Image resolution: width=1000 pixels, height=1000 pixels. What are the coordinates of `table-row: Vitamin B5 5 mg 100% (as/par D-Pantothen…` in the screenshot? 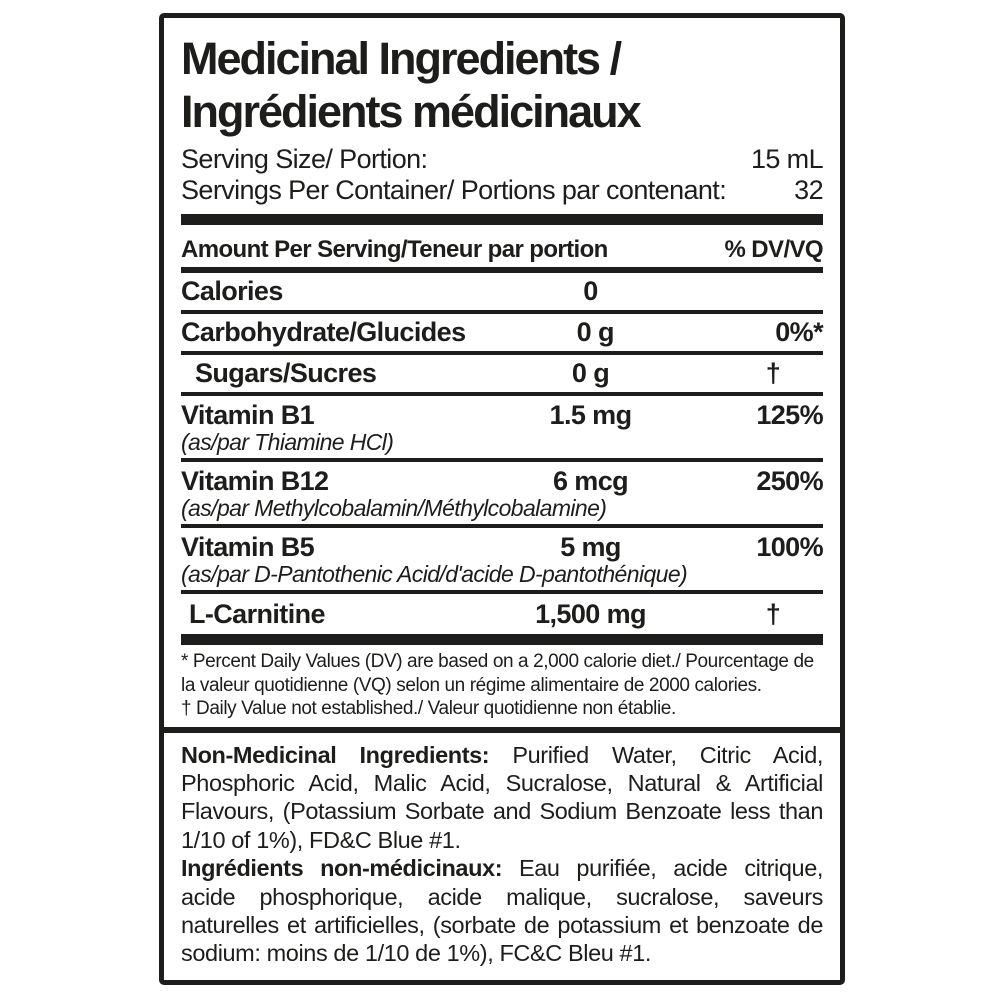 It's located at (502, 561).